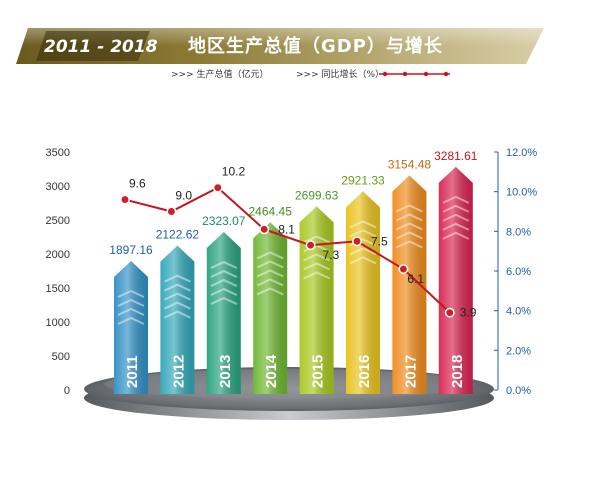  I want to click on platform-inner, so click(289, 384).